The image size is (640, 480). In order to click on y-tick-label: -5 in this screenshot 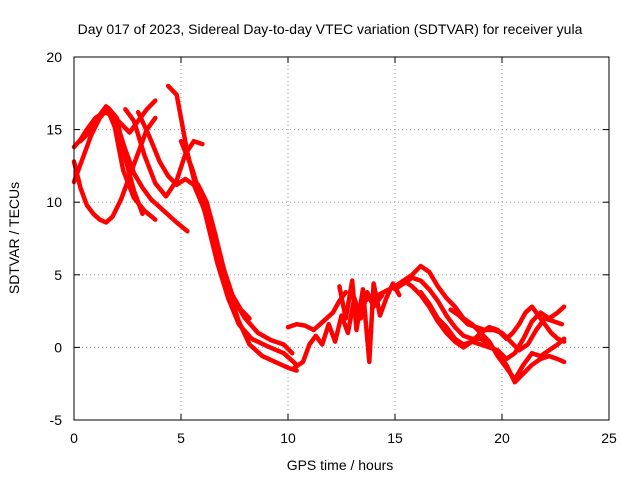, I will do `click(56, 420)`.